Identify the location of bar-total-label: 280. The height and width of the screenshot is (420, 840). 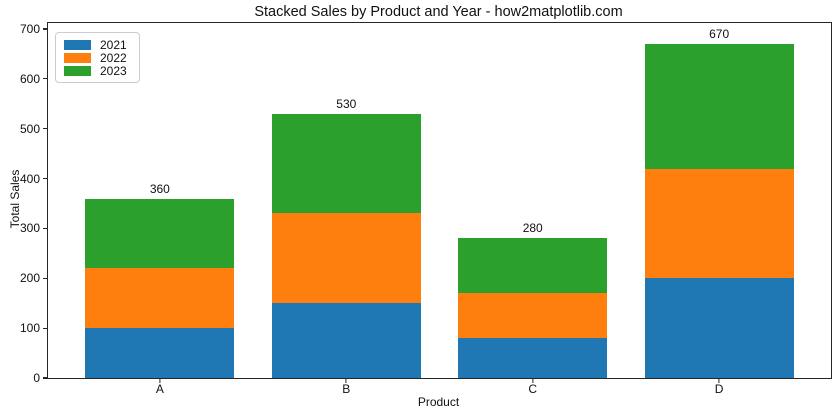
(532, 228).